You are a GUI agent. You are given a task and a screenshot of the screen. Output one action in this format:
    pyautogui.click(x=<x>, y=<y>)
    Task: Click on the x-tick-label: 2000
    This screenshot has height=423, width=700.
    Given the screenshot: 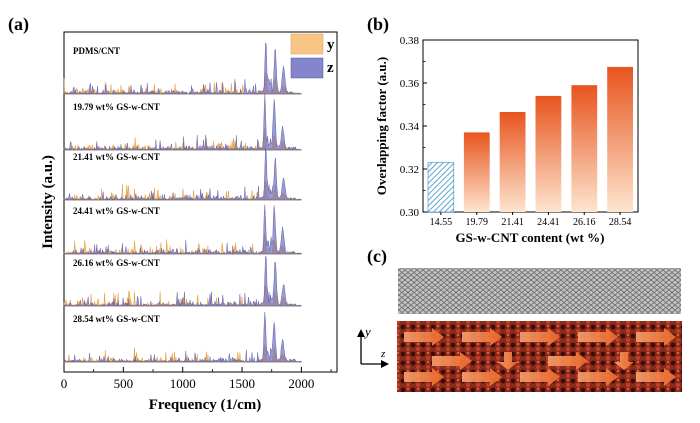 What is the action you would take?
    pyautogui.click(x=301, y=383)
    